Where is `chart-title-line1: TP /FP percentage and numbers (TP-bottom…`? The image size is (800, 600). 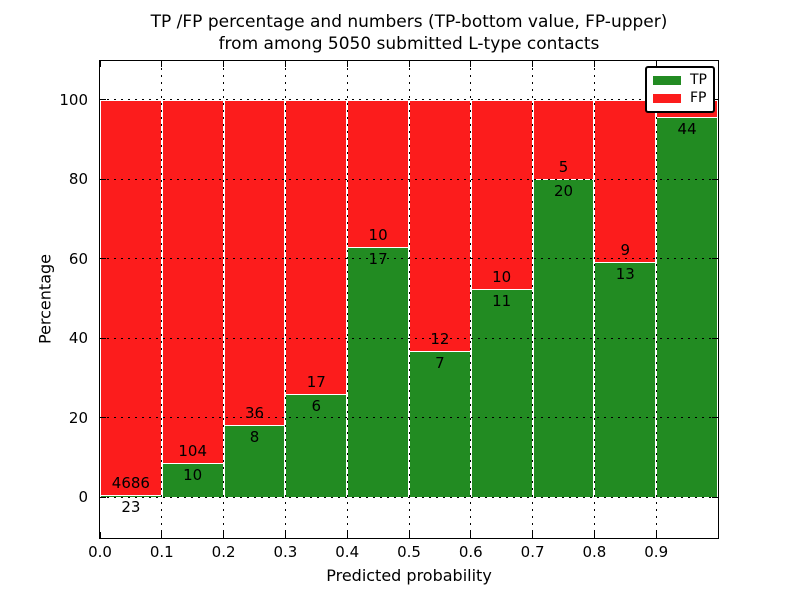
chart-title-line1: TP /FP percentage and numbers (TP-bottom… is located at coordinates (409, 22).